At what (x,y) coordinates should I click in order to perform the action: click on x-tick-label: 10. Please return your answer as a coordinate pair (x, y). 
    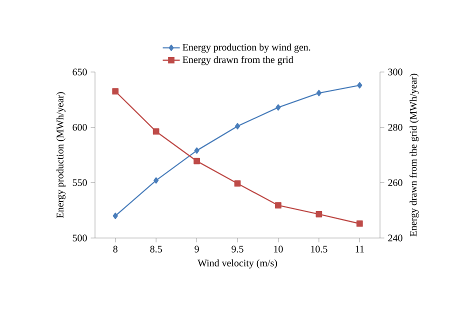
    Looking at the image, I should click on (278, 249).